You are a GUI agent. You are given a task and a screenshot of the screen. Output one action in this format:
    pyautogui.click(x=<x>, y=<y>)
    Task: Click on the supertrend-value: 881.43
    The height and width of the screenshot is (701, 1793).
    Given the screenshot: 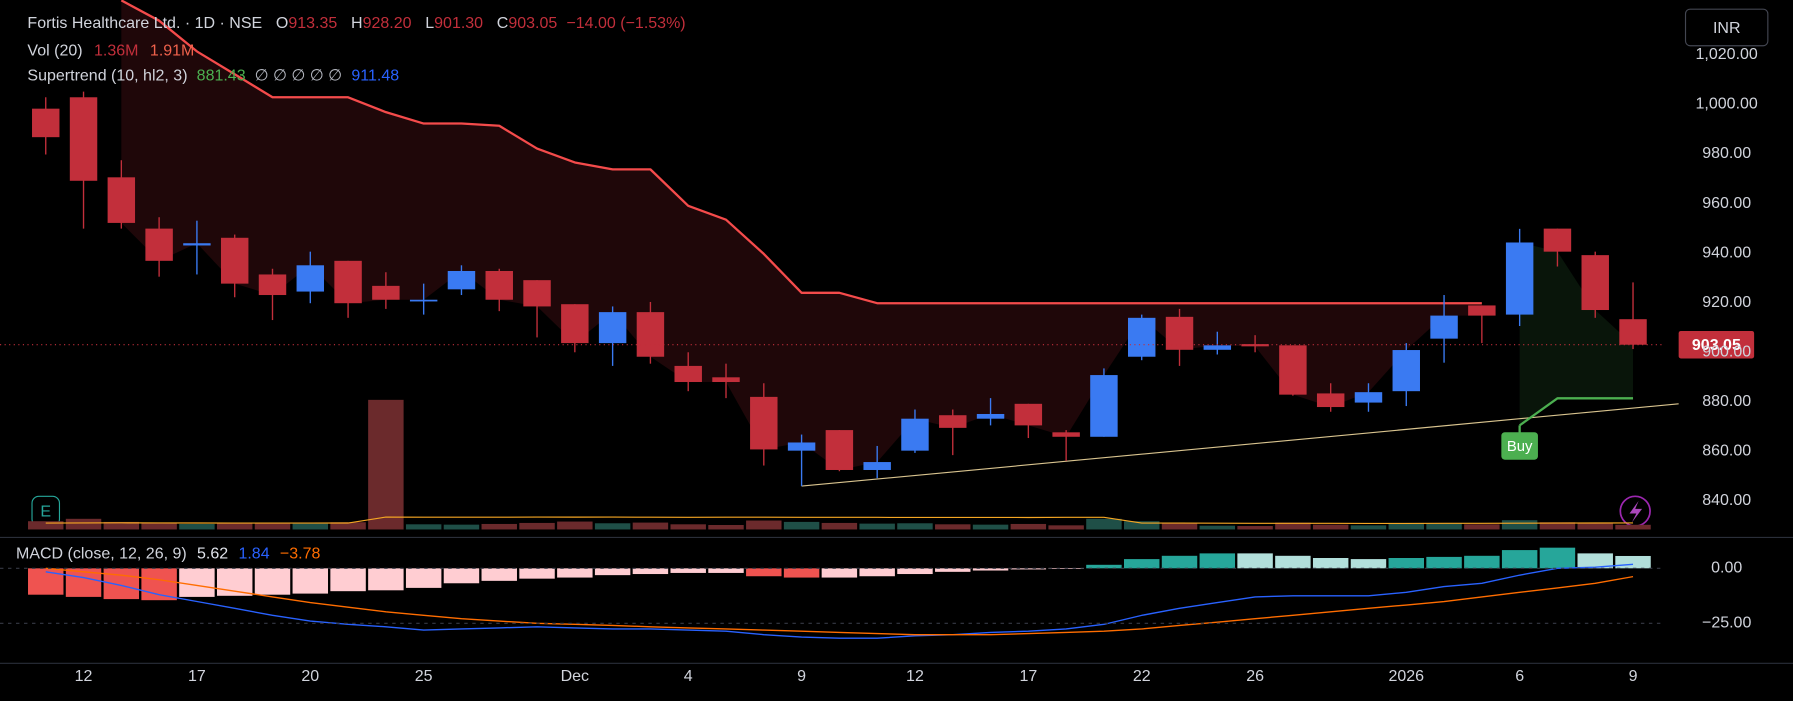 What is the action you would take?
    pyautogui.click(x=221, y=76)
    